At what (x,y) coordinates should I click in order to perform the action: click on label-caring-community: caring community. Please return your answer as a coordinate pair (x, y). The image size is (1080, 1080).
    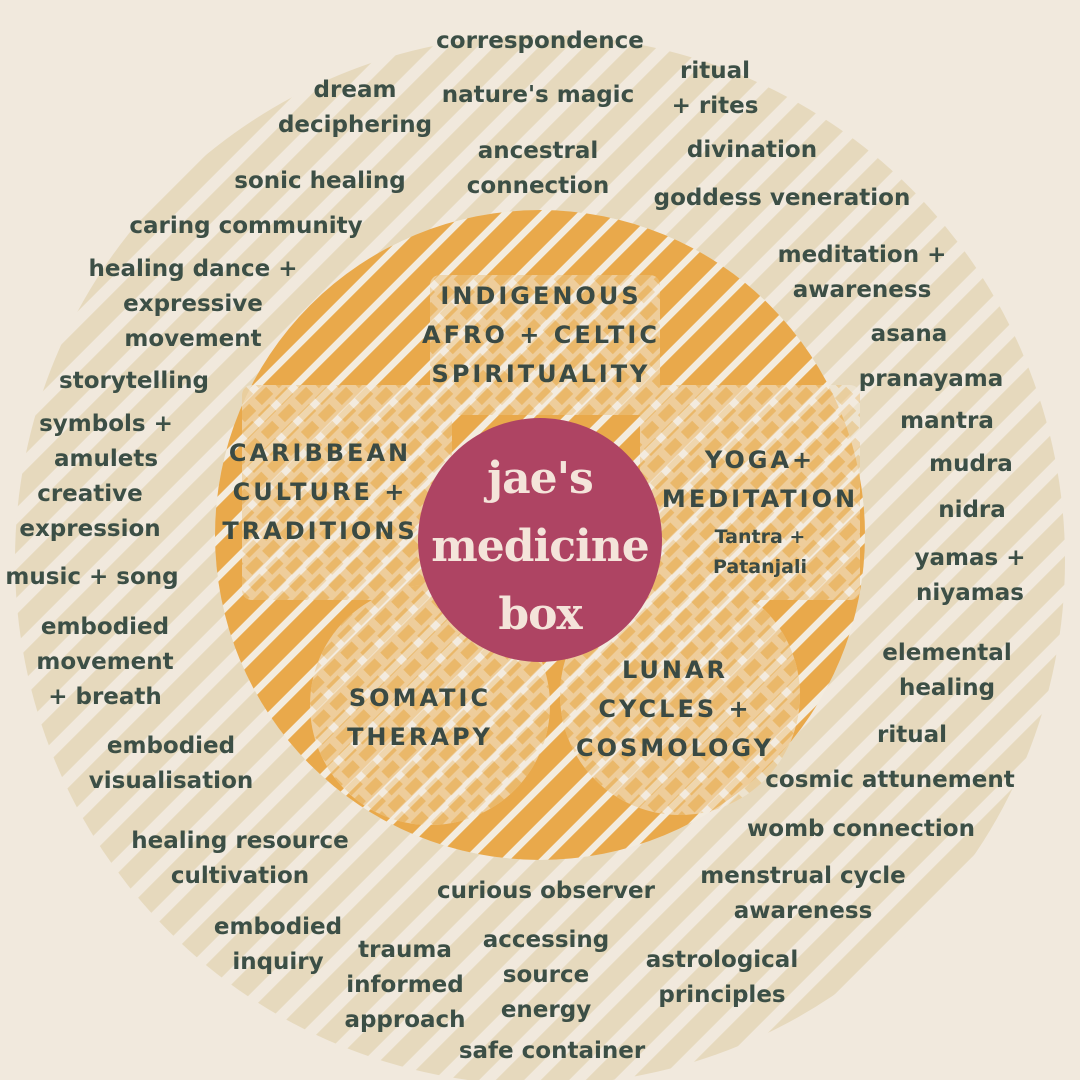
    Looking at the image, I should click on (246, 226).